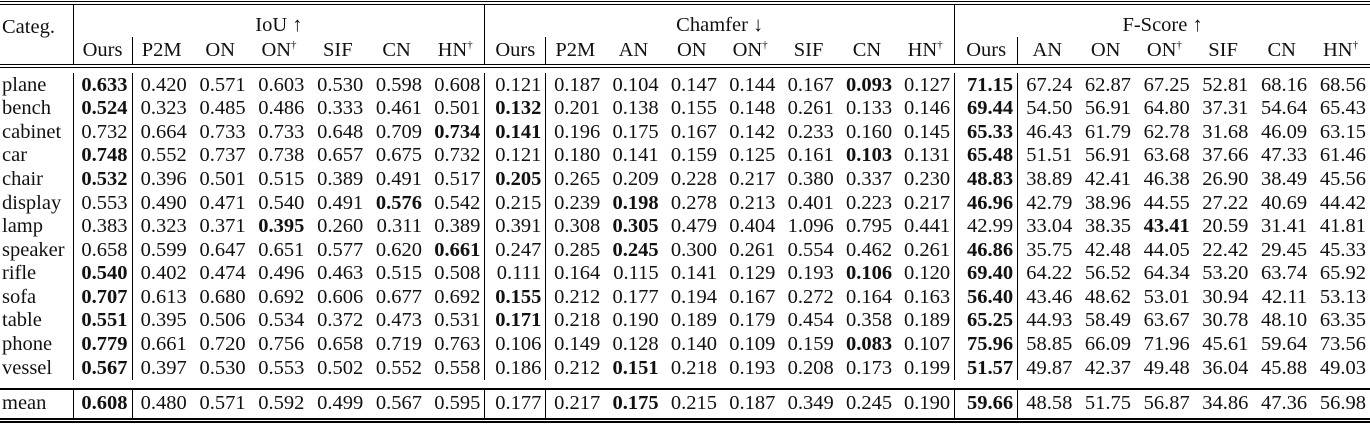  I want to click on fscore-cell: 63.15, so click(1340, 132).